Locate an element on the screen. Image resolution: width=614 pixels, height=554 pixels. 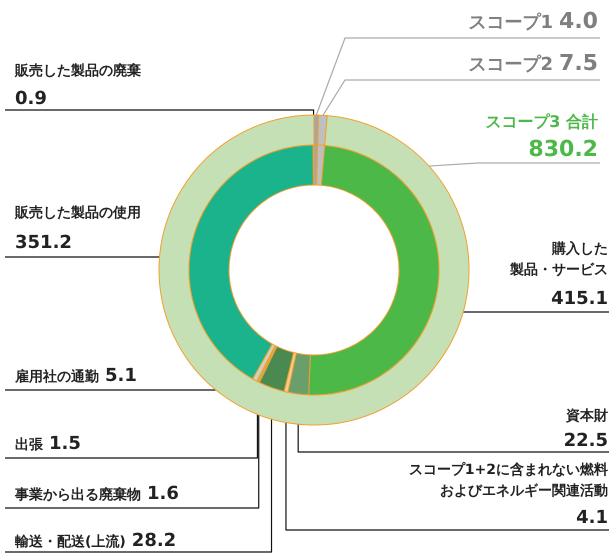
slice-label: スコープ1+2に含まれない燃料およびエネルギー関連活動 is located at coordinates (508, 480).